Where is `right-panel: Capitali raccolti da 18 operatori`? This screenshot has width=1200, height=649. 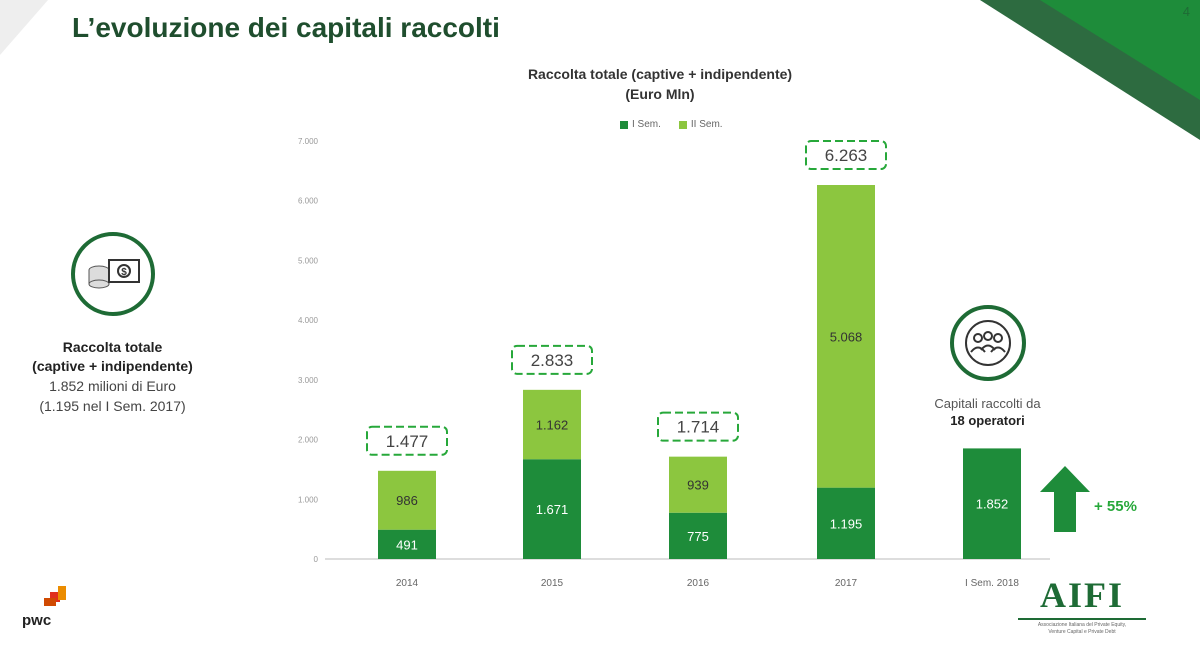 right-panel: Capitali raccolti da 18 operatori is located at coordinates (987, 366).